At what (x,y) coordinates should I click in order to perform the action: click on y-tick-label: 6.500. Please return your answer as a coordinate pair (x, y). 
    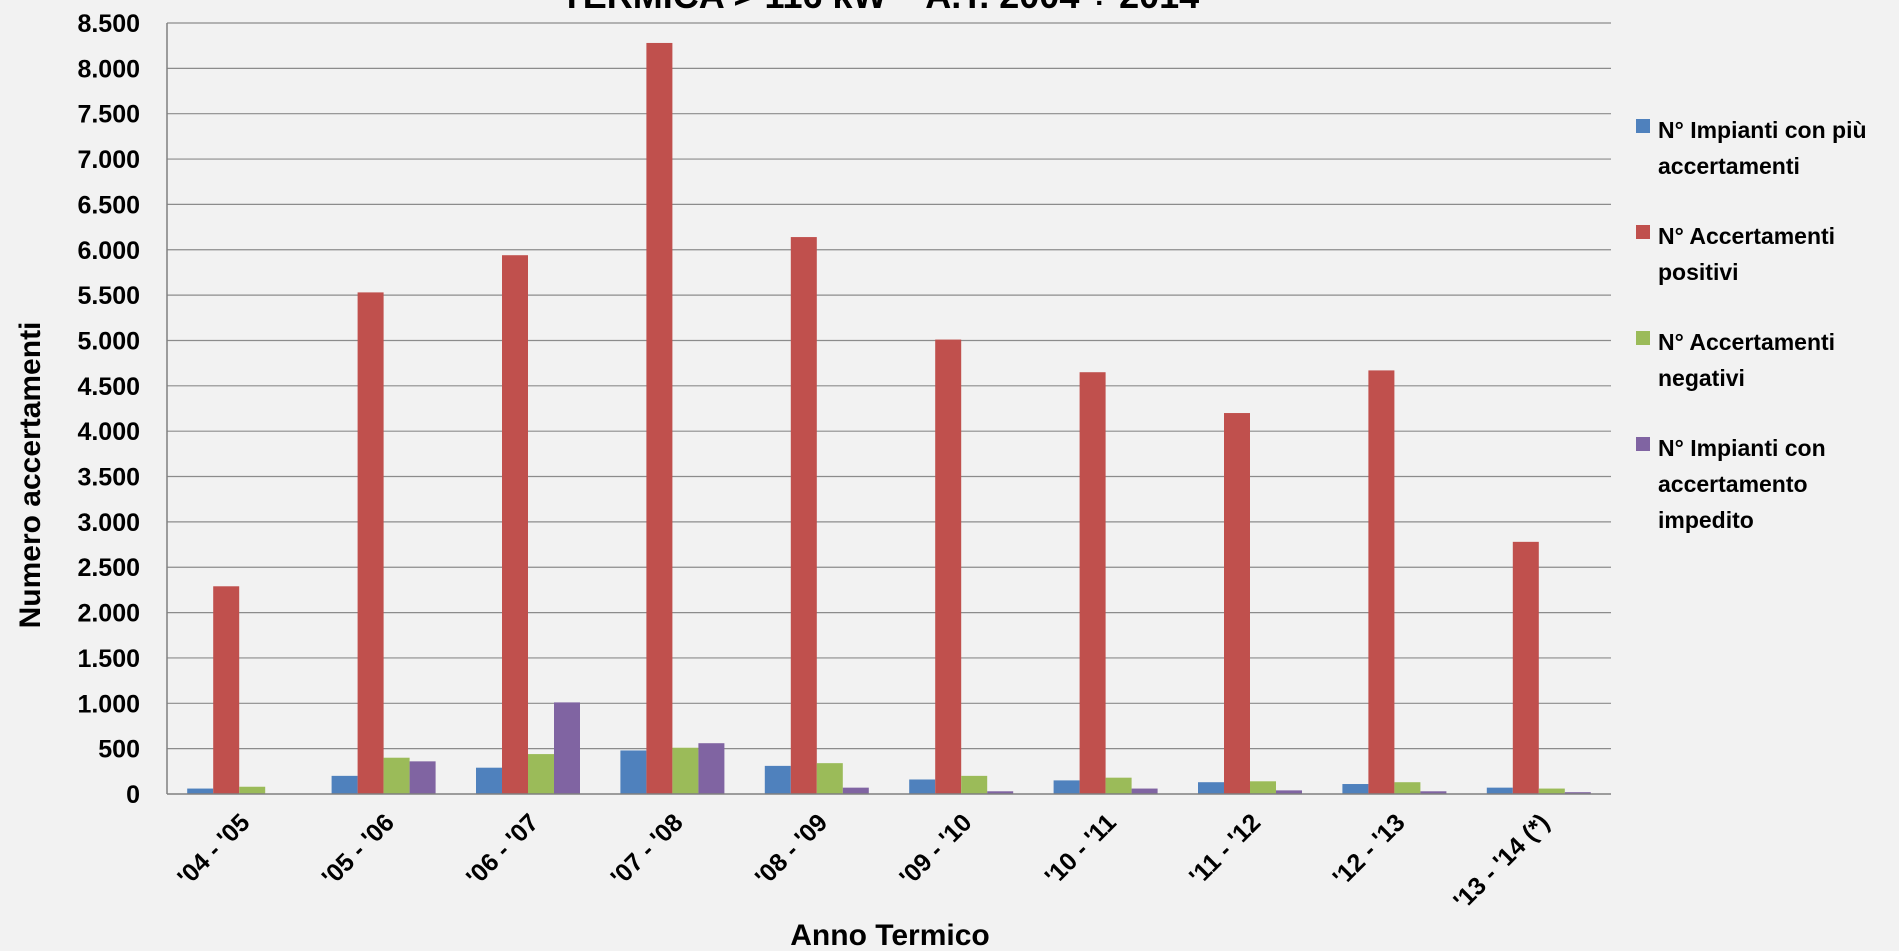
    Looking at the image, I should click on (108, 205).